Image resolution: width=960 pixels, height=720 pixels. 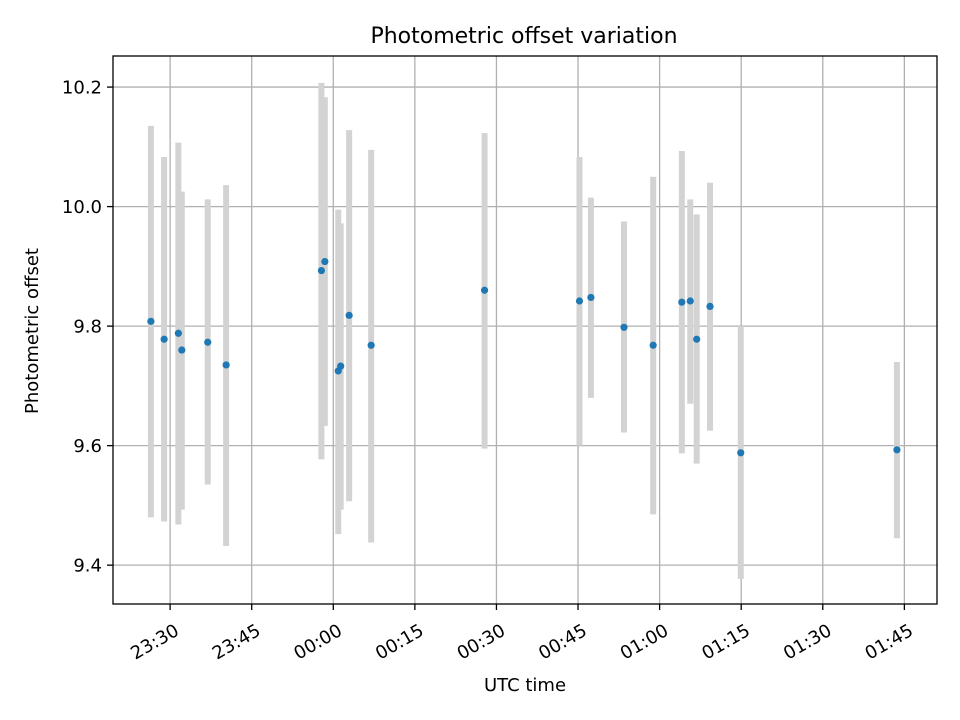 I want to click on y-tick-label: 9.6, so click(x=87, y=446).